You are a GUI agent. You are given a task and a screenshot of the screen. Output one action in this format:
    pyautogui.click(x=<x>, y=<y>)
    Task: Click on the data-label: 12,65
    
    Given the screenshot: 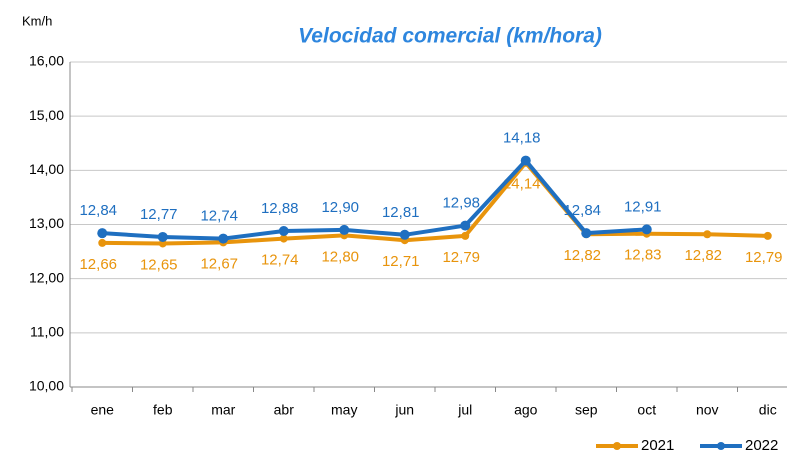 What is the action you would take?
    pyautogui.click(x=159, y=264)
    